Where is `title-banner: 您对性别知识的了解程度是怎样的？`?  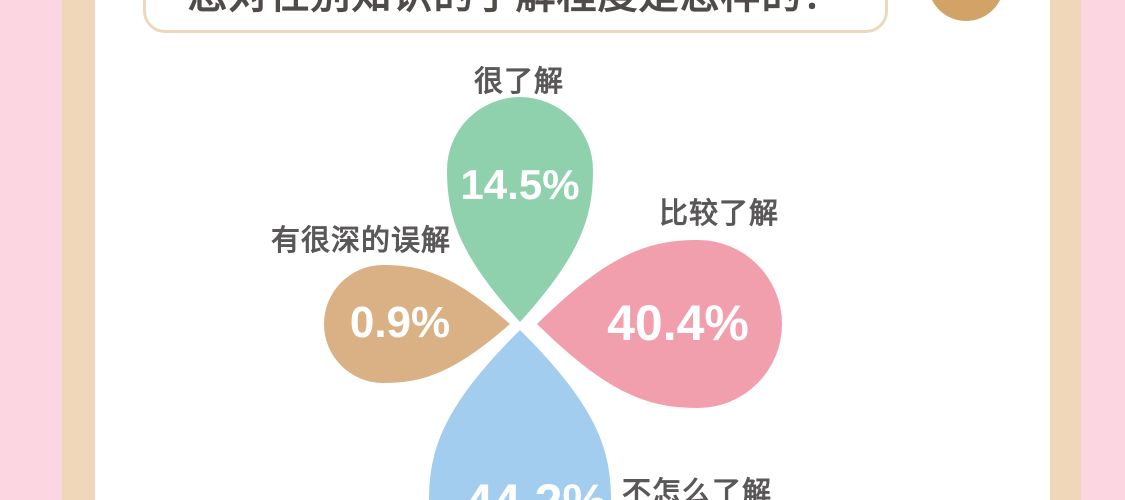 title-banner: 您对性别知识的了解程度是怎样的？ is located at coordinates (515, 16).